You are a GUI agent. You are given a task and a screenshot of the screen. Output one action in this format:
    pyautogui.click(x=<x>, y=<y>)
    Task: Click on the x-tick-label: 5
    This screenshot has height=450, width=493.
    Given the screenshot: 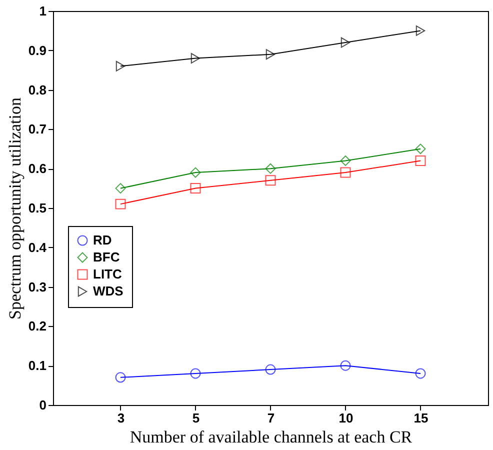 What is the action you would take?
    pyautogui.click(x=196, y=418)
    